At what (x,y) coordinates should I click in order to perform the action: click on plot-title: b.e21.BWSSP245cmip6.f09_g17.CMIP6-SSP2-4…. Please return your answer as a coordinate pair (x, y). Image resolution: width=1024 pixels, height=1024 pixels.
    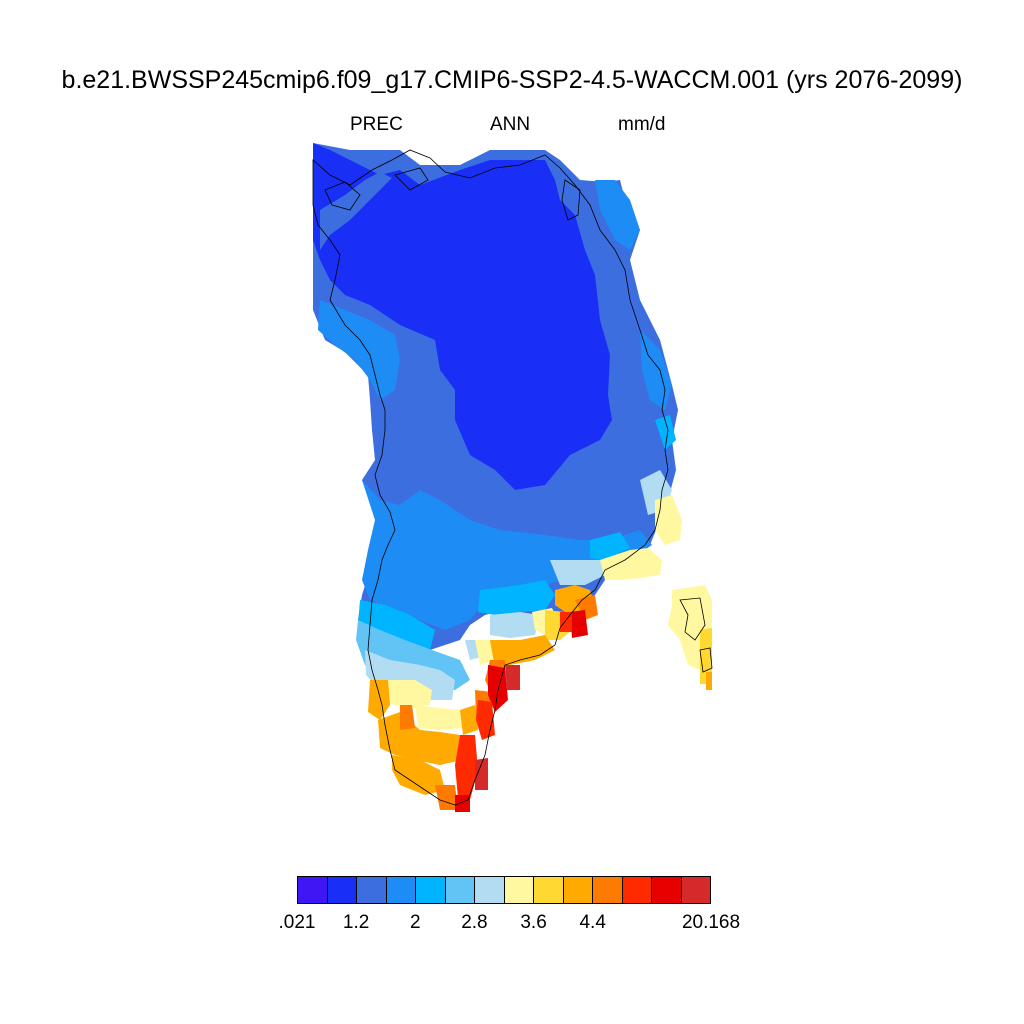
    Looking at the image, I should click on (512, 80).